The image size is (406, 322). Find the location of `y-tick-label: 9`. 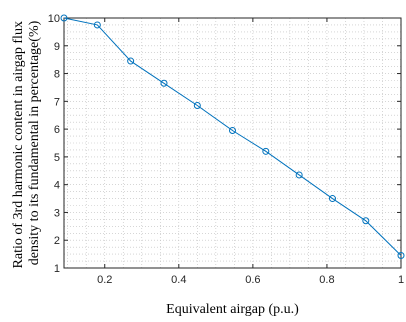

y-tick-label: 9 is located at coordinates (57, 47).